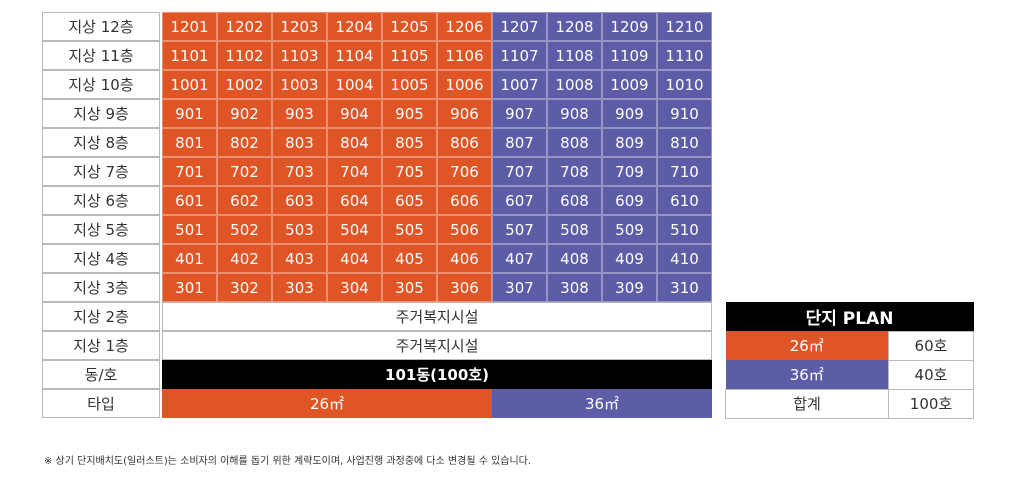 Image resolution: width=1031 pixels, height=477 pixels. Describe the element at coordinates (101, 316) in the screenshot. I see `floor-label: 지상 2층` at that location.